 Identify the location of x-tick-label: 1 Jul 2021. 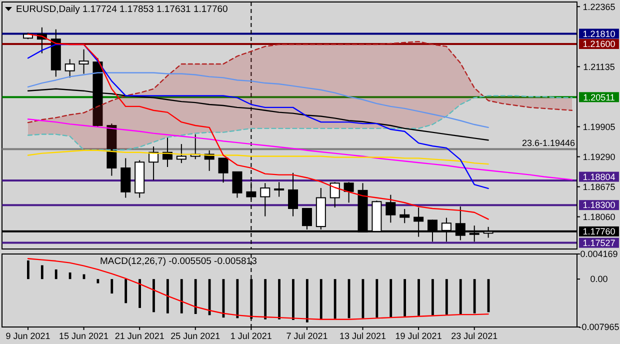
(251, 336).